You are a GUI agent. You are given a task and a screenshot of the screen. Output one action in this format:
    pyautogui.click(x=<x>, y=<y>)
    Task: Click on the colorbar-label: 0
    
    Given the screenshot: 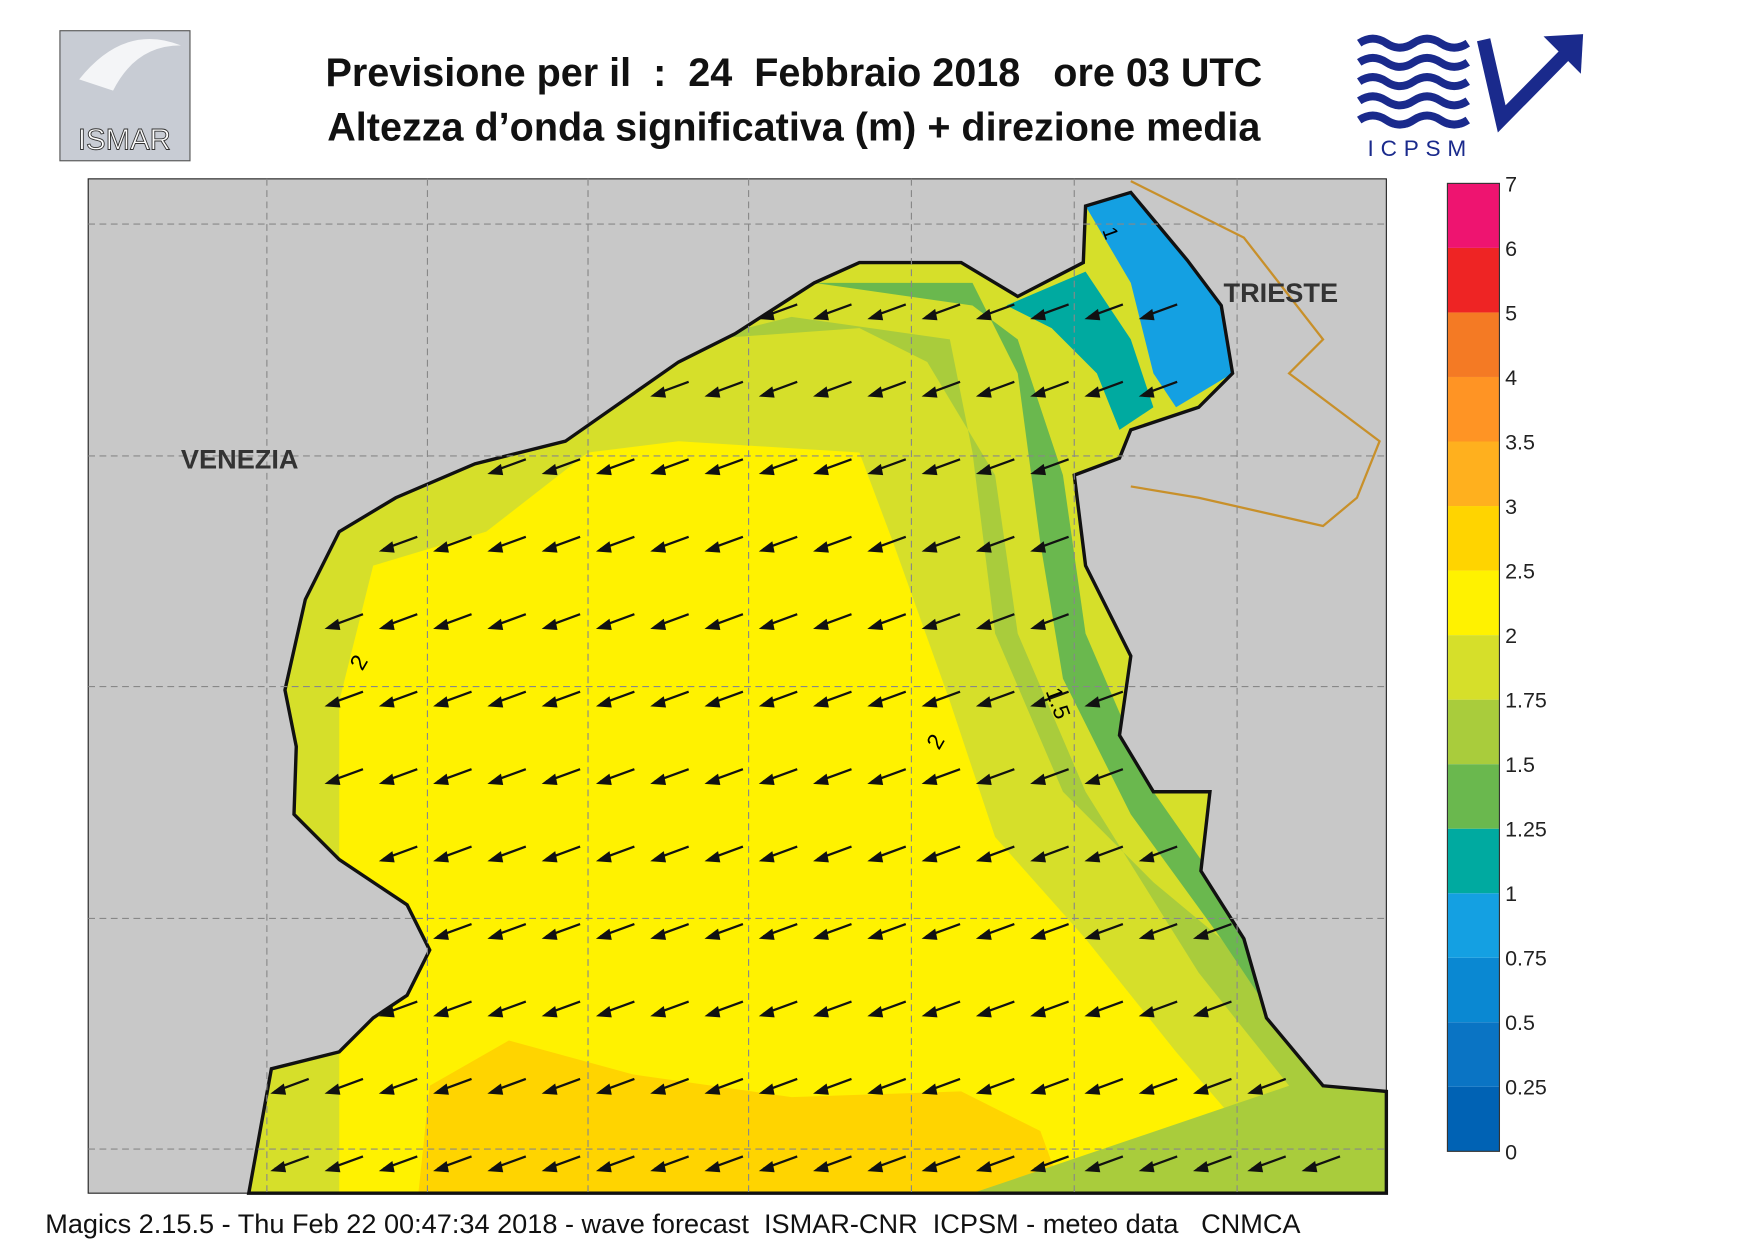 What is the action you would take?
    pyautogui.click(x=1511, y=1152)
    